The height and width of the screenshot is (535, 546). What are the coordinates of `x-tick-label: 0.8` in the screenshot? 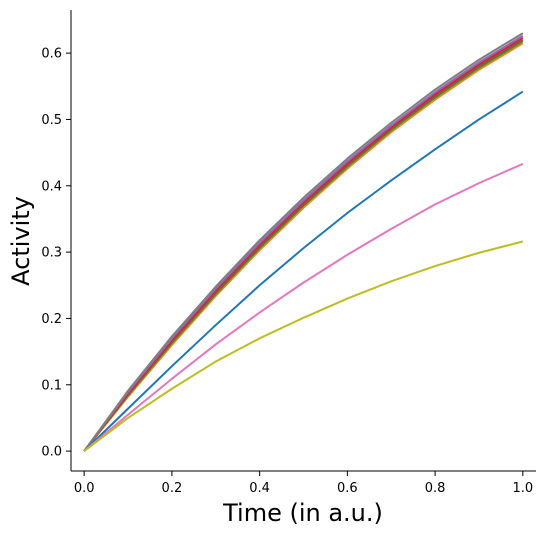 It's located at (435, 488).